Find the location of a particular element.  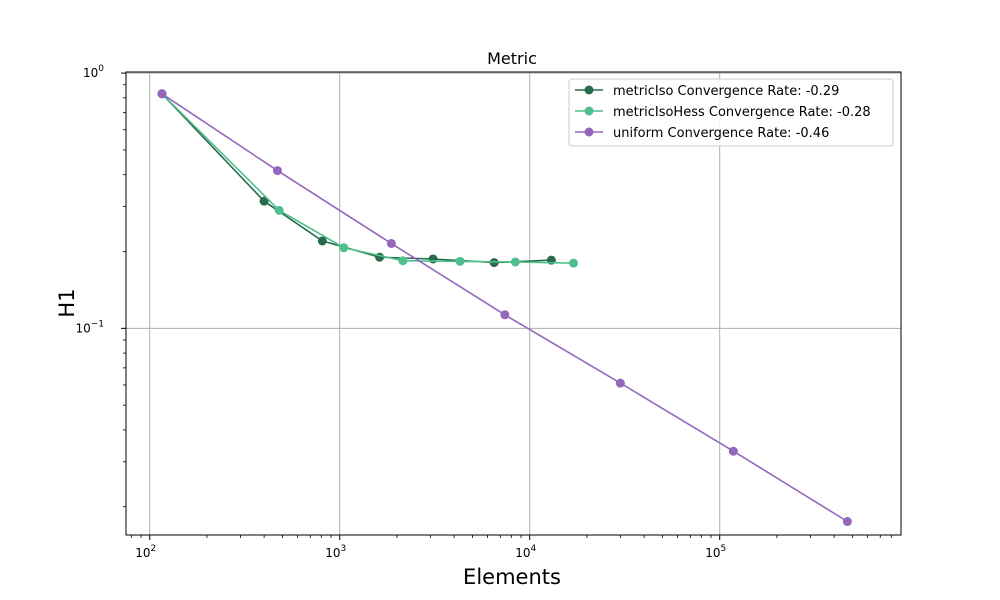

chart-title: Metric is located at coordinates (512, 58).